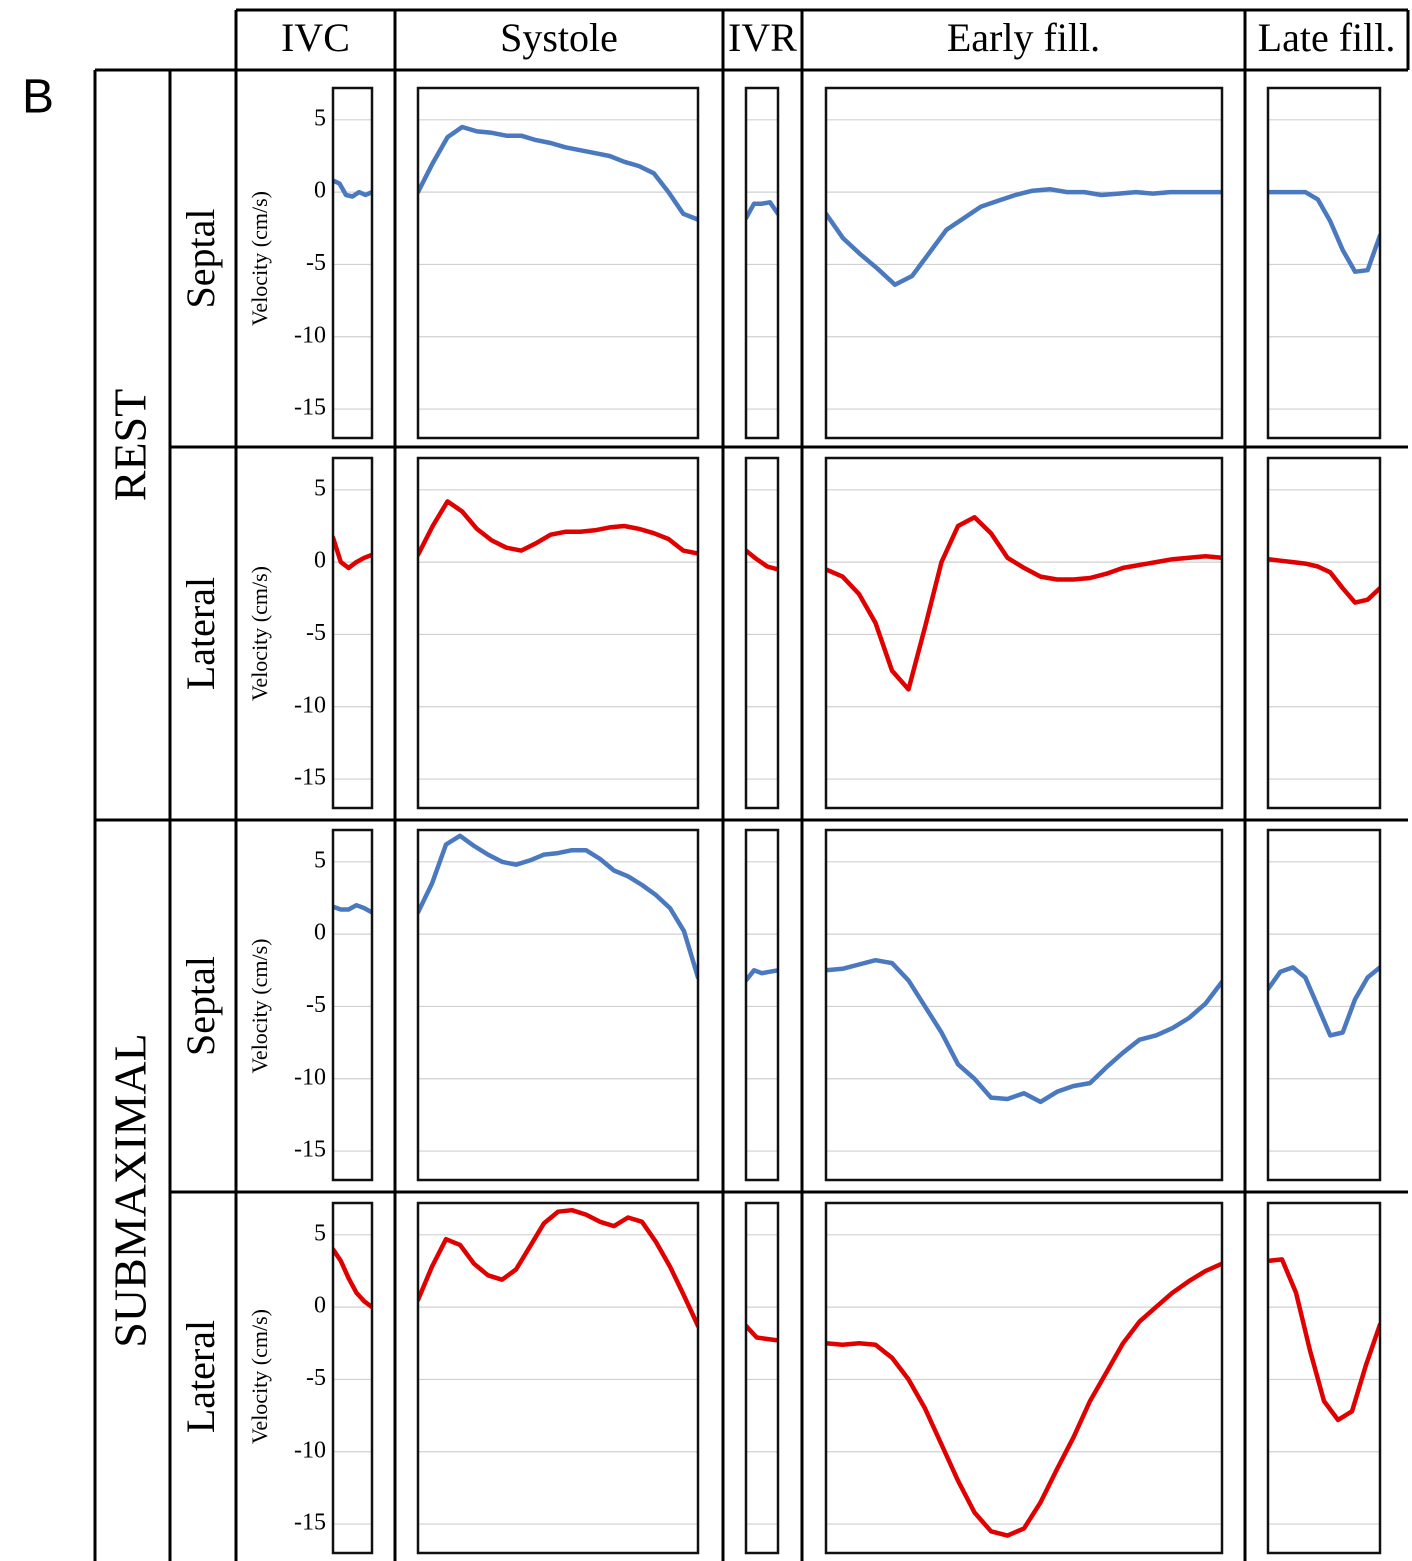 This screenshot has height=1561, width=1412. Describe the element at coordinates (38, 97) in the screenshot. I see `panel-label: B` at that location.